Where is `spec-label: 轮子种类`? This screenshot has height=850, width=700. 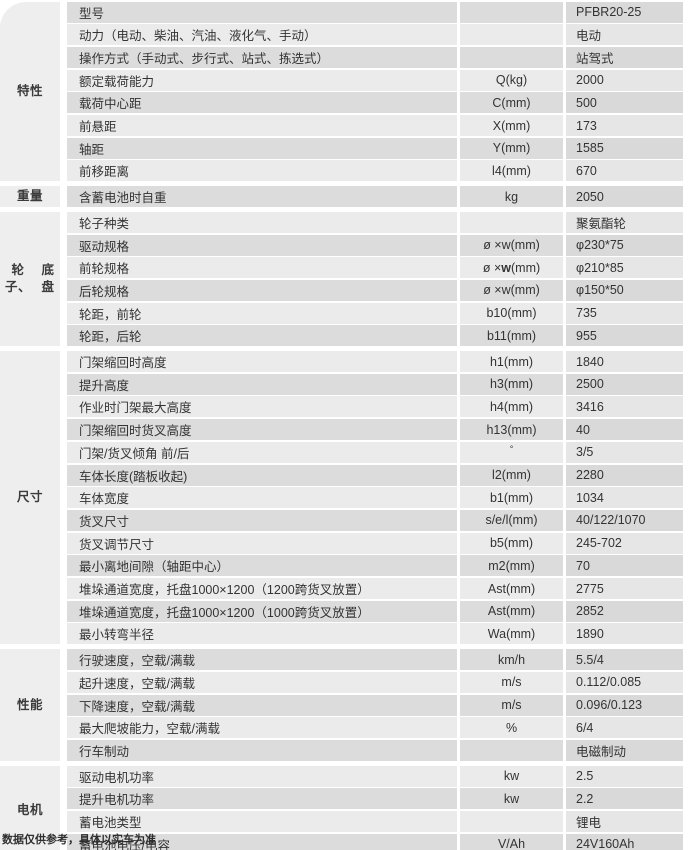 spec-label: 轮子种类 is located at coordinates (262, 222).